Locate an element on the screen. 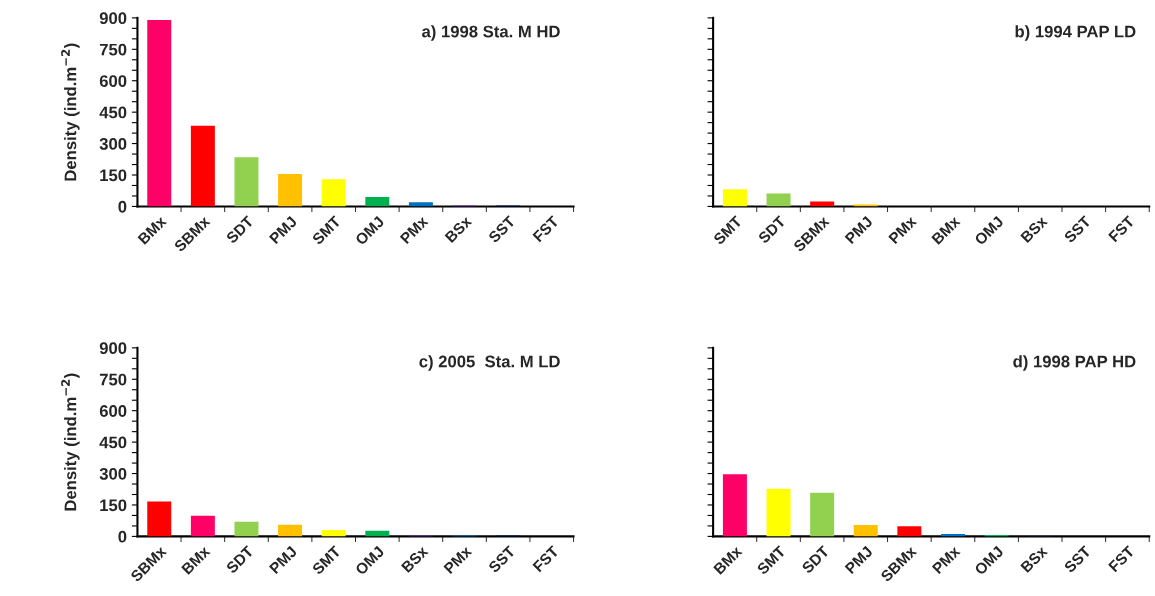 This screenshot has height=596, width=1155. chart-title: b) 1994 PAP LD is located at coordinates (1075, 33).